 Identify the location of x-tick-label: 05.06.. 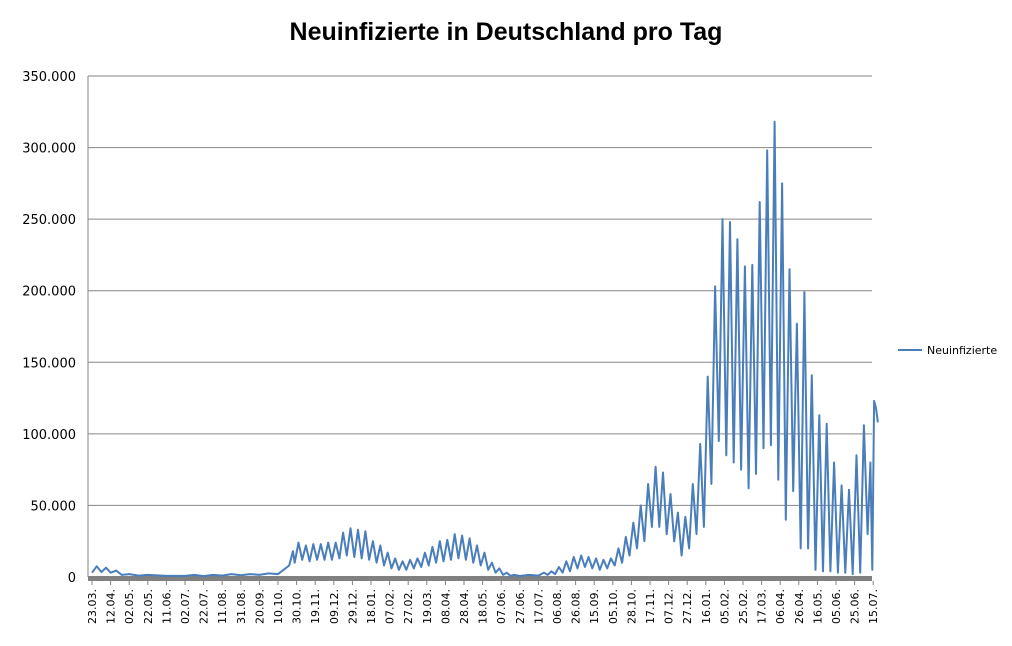
(836, 606).